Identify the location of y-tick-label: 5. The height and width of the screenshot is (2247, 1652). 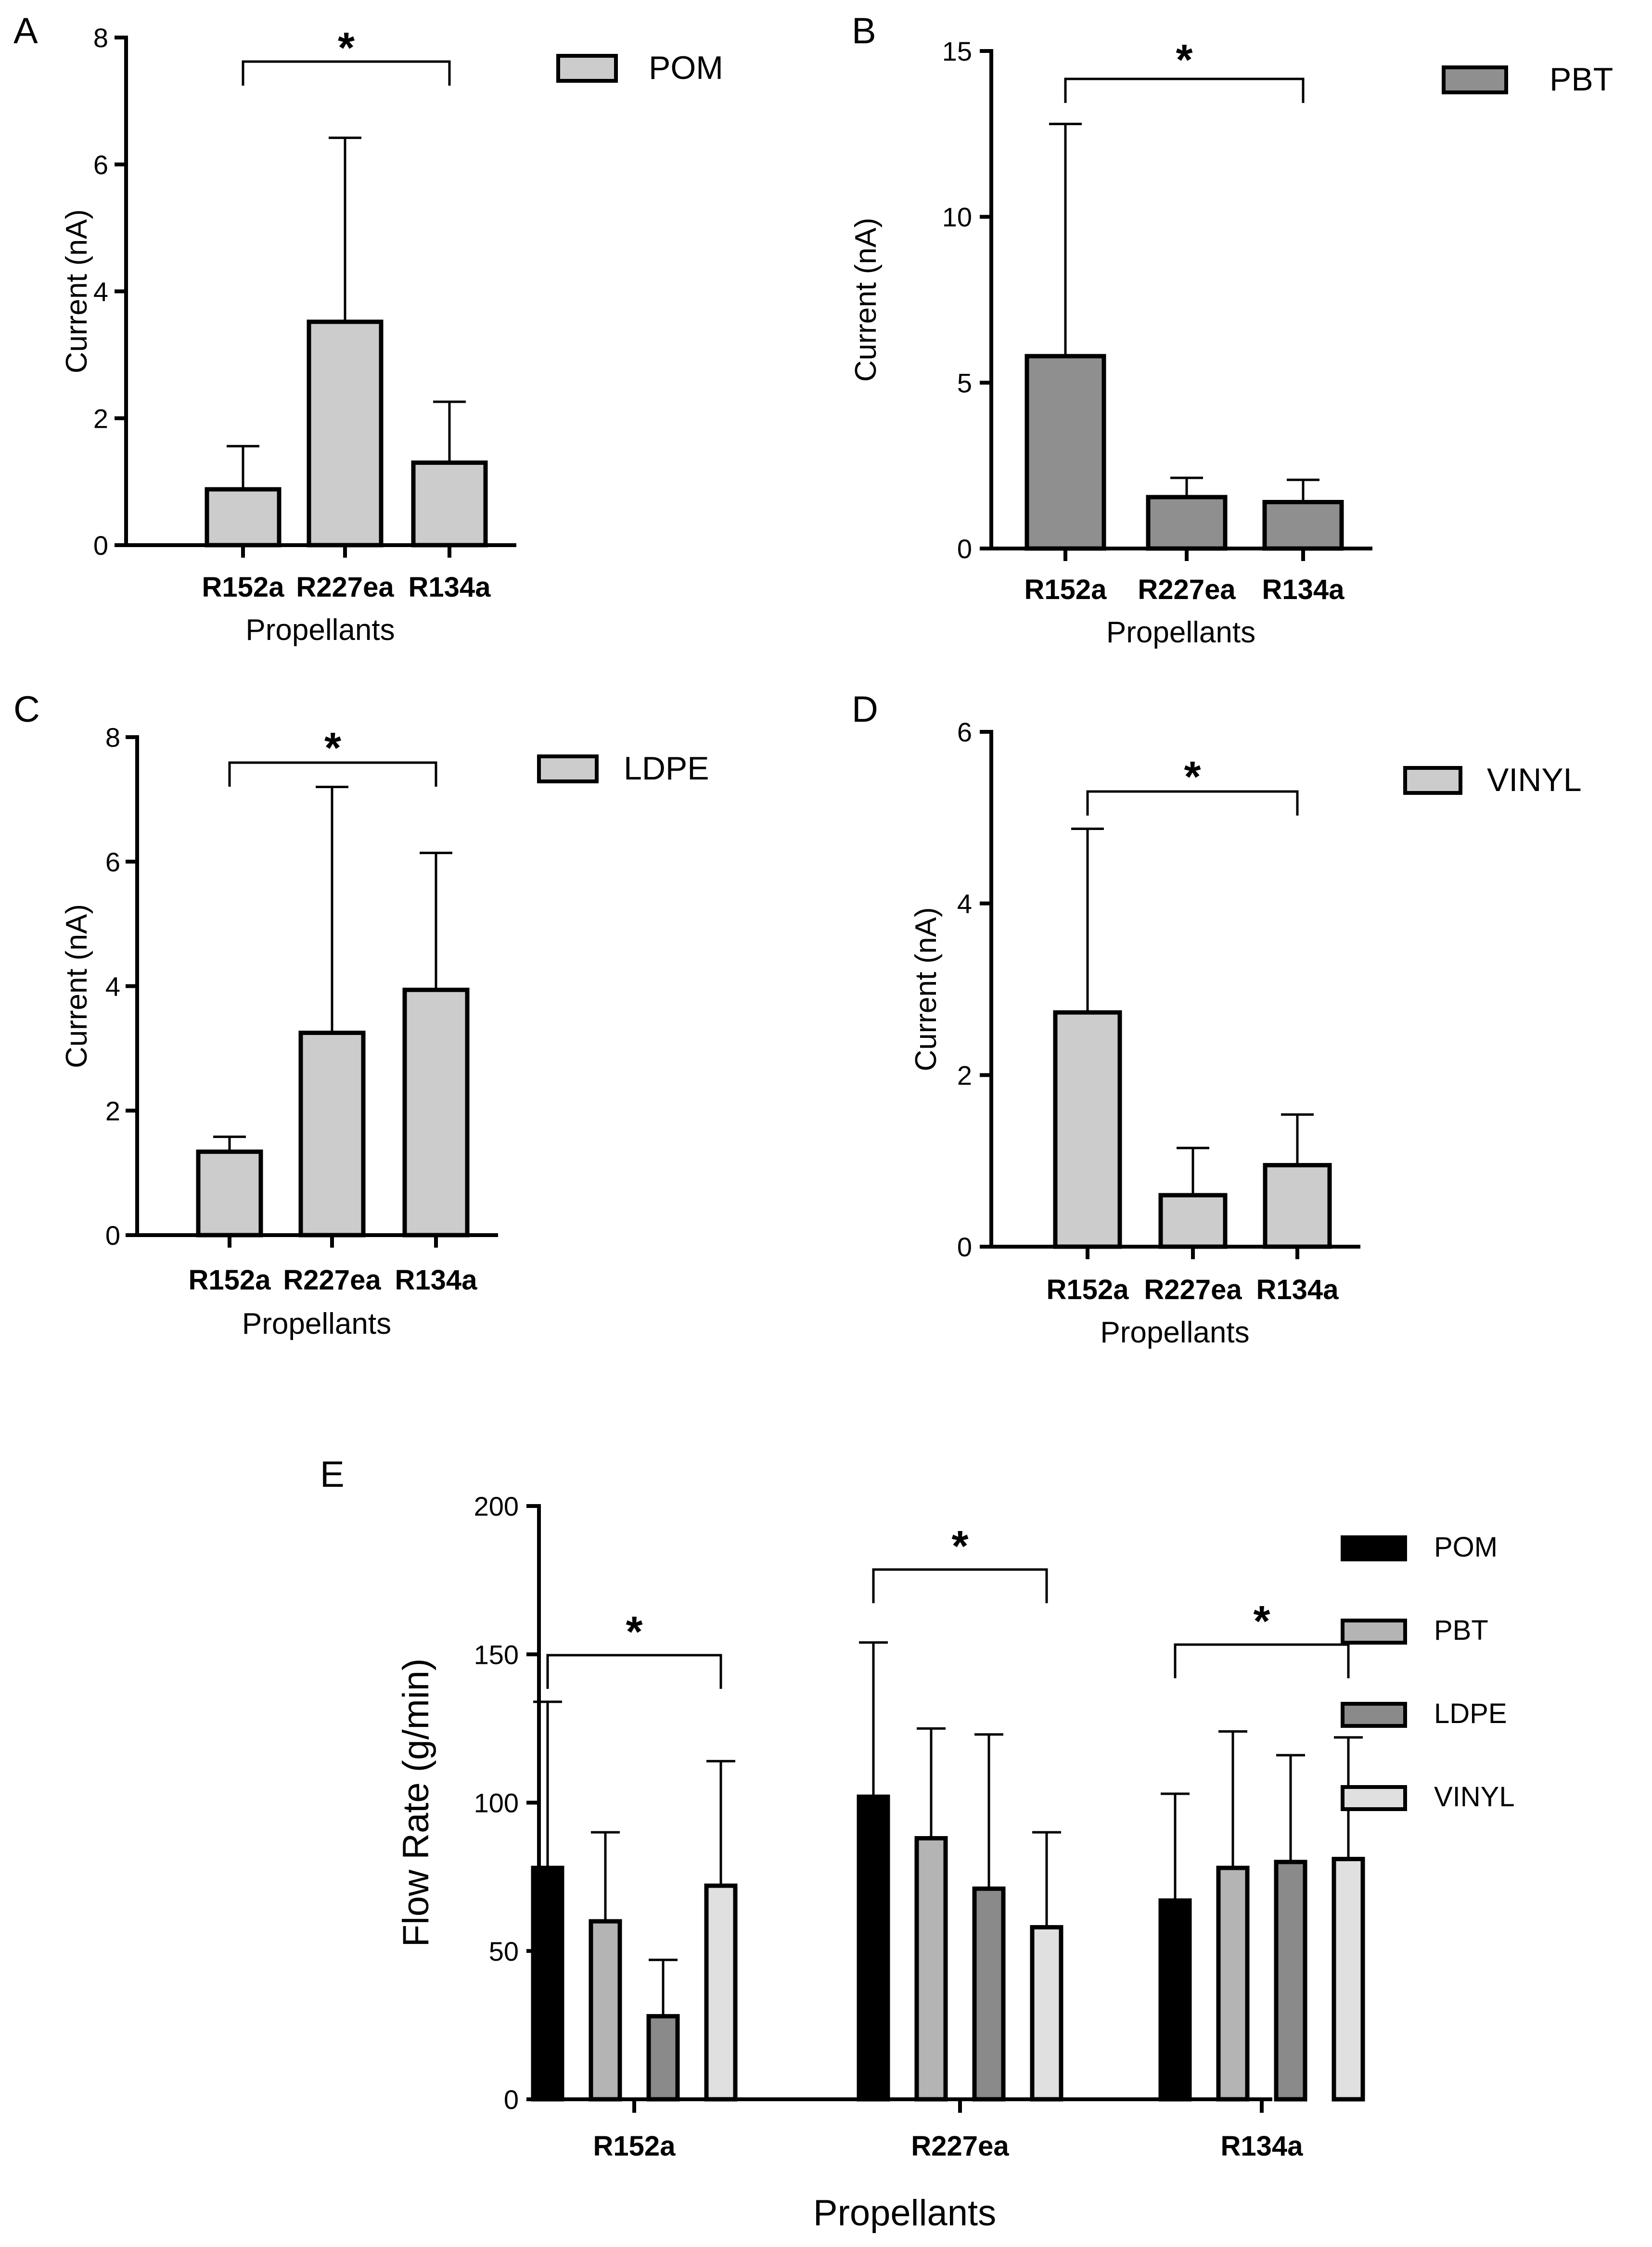
(965, 383).